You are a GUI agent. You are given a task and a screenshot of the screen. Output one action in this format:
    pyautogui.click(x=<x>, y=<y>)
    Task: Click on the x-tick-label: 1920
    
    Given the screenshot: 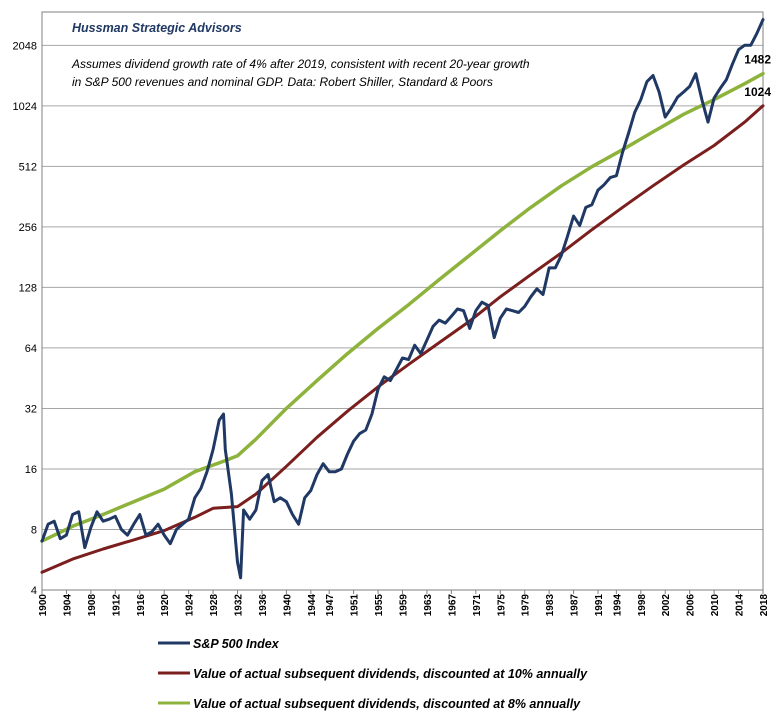 What is the action you would take?
    pyautogui.click(x=165, y=605)
    